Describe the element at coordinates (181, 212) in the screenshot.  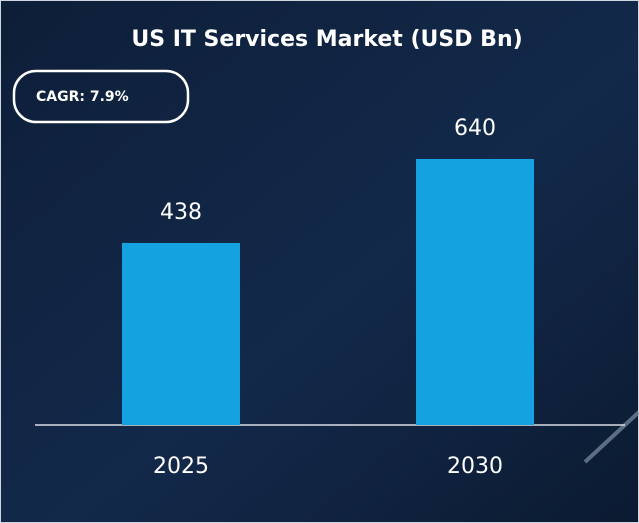
I see `value-label: 438` at that location.